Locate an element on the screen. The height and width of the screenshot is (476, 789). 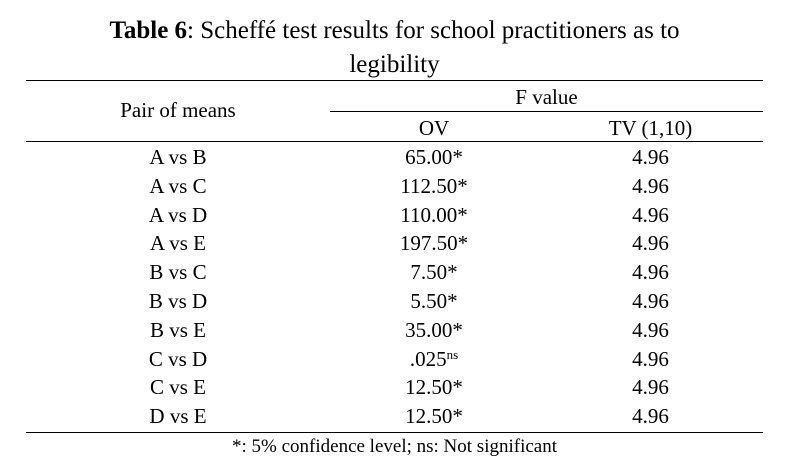
row-ov: 5.50* is located at coordinates (434, 301).